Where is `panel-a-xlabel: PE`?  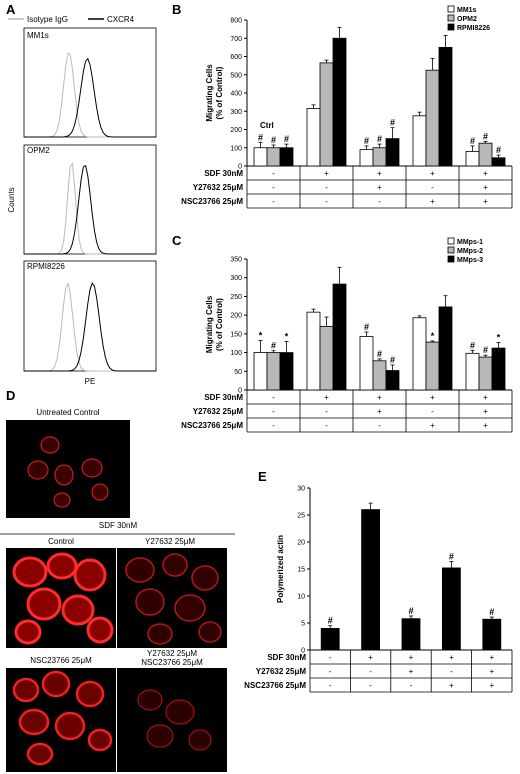 panel-a-xlabel: PE is located at coordinates (90, 381).